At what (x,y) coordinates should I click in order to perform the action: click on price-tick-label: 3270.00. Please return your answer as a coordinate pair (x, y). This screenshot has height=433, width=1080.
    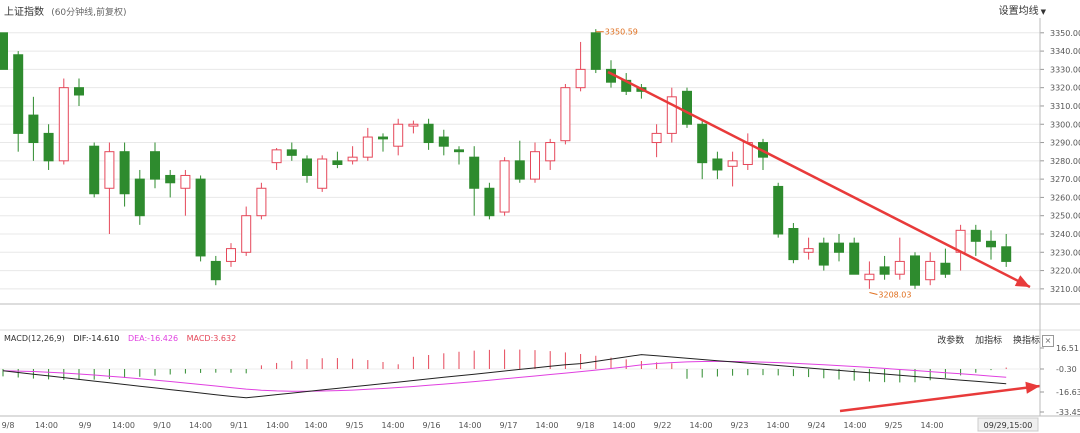
    Looking at the image, I should click on (1065, 179).